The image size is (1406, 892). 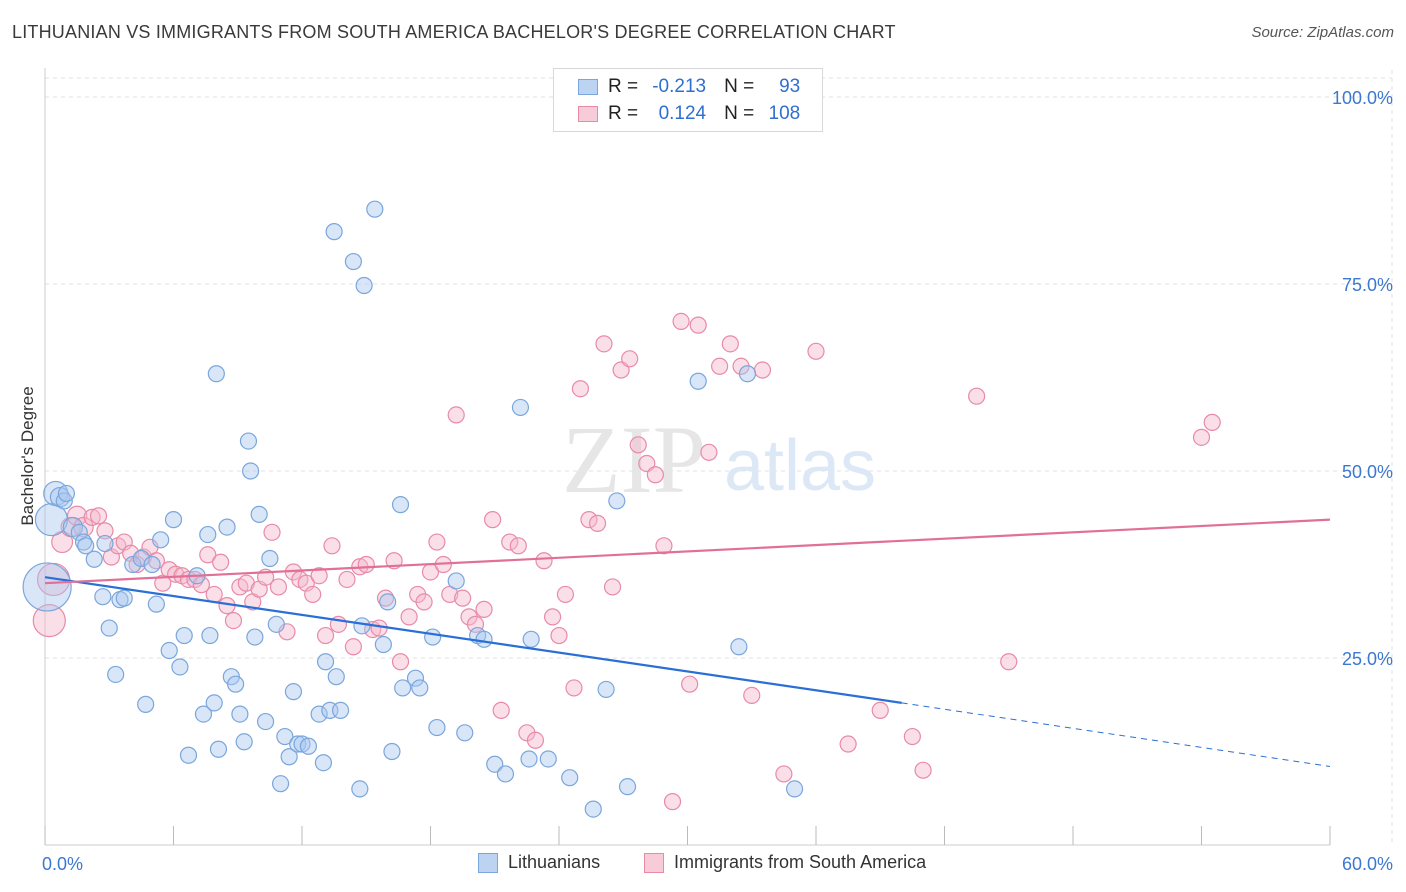 I want to click on legend-item-immigrants: Immigrants from South America, so click(x=785, y=862).